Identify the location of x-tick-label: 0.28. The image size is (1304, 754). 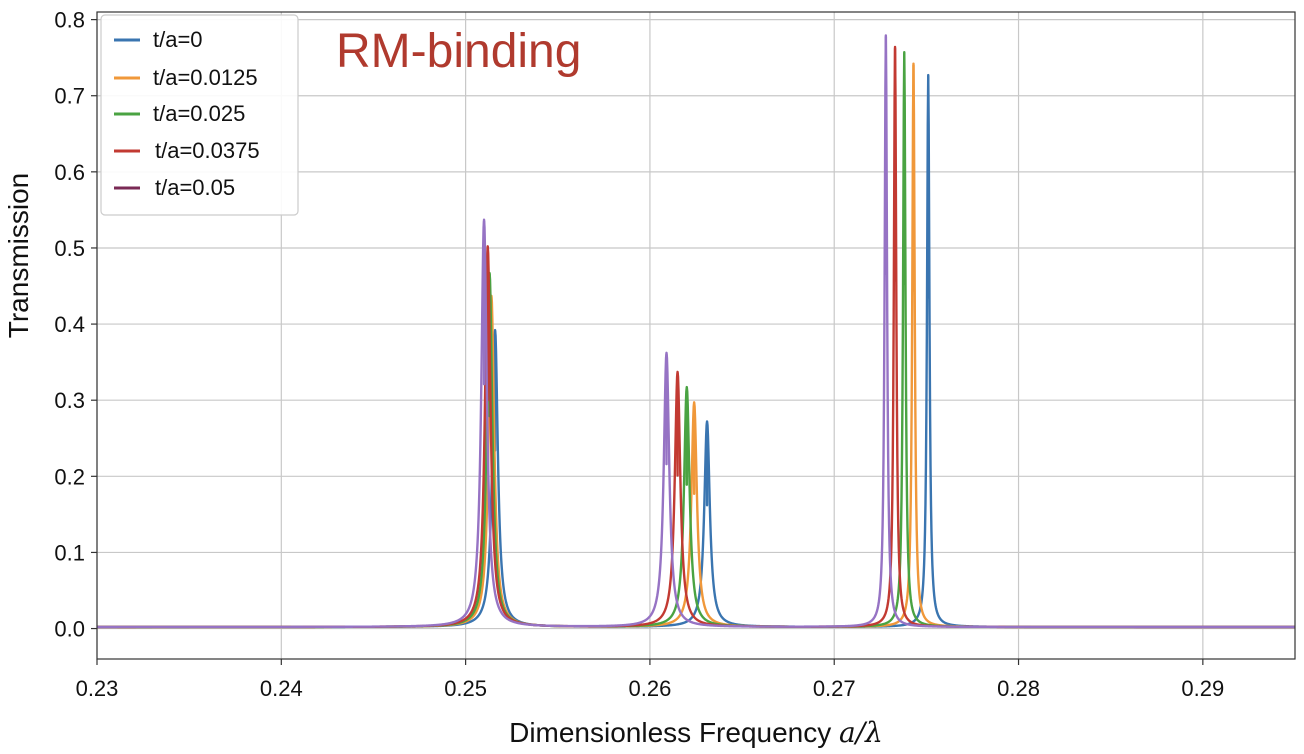
(1018, 688).